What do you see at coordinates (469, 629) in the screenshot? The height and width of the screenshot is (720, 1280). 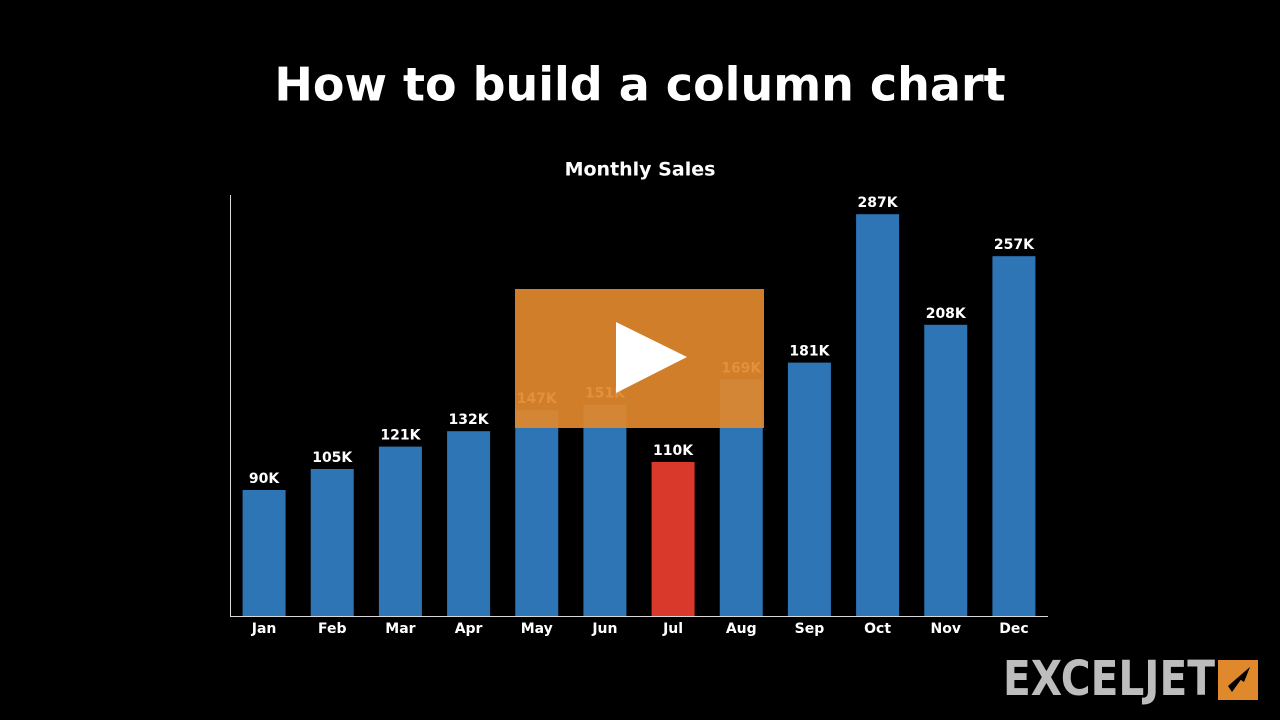 I see `x-tick-label: Apr` at bounding box center [469, 629].